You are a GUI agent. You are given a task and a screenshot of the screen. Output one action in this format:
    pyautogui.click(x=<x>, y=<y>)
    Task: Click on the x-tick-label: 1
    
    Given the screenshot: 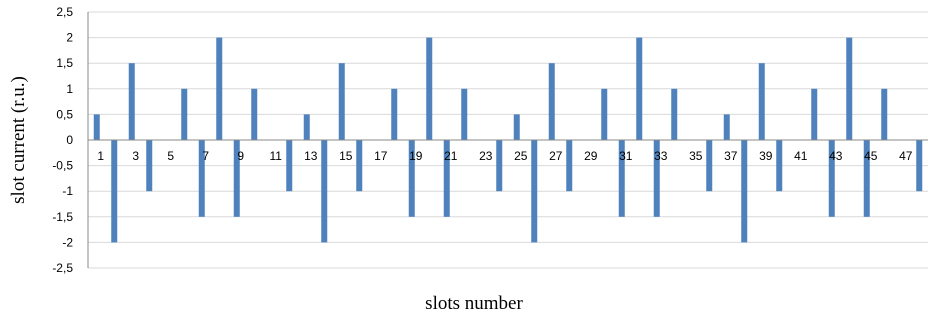 What is the action you would take?
    pyautogui.click(x=100, y=156)
    